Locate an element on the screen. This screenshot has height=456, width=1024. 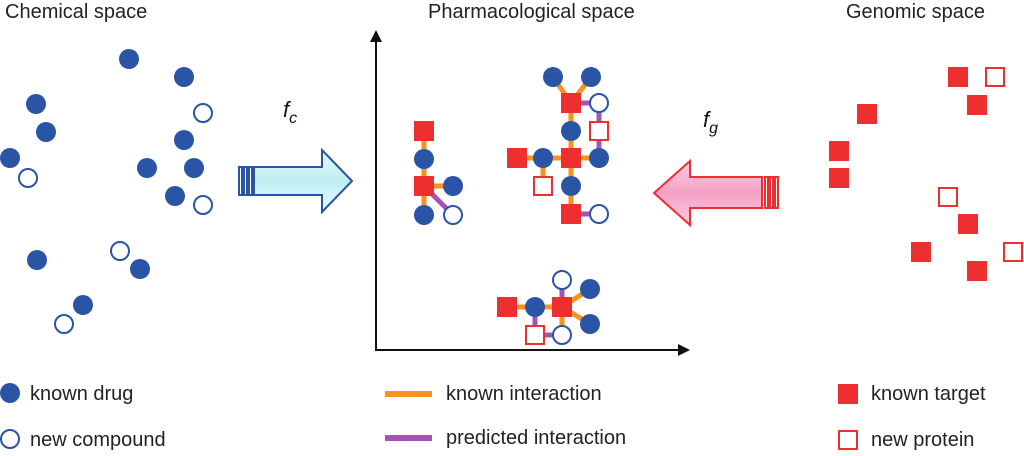
new-compound-legend-label: new compound is located at coordinates (98, 440).